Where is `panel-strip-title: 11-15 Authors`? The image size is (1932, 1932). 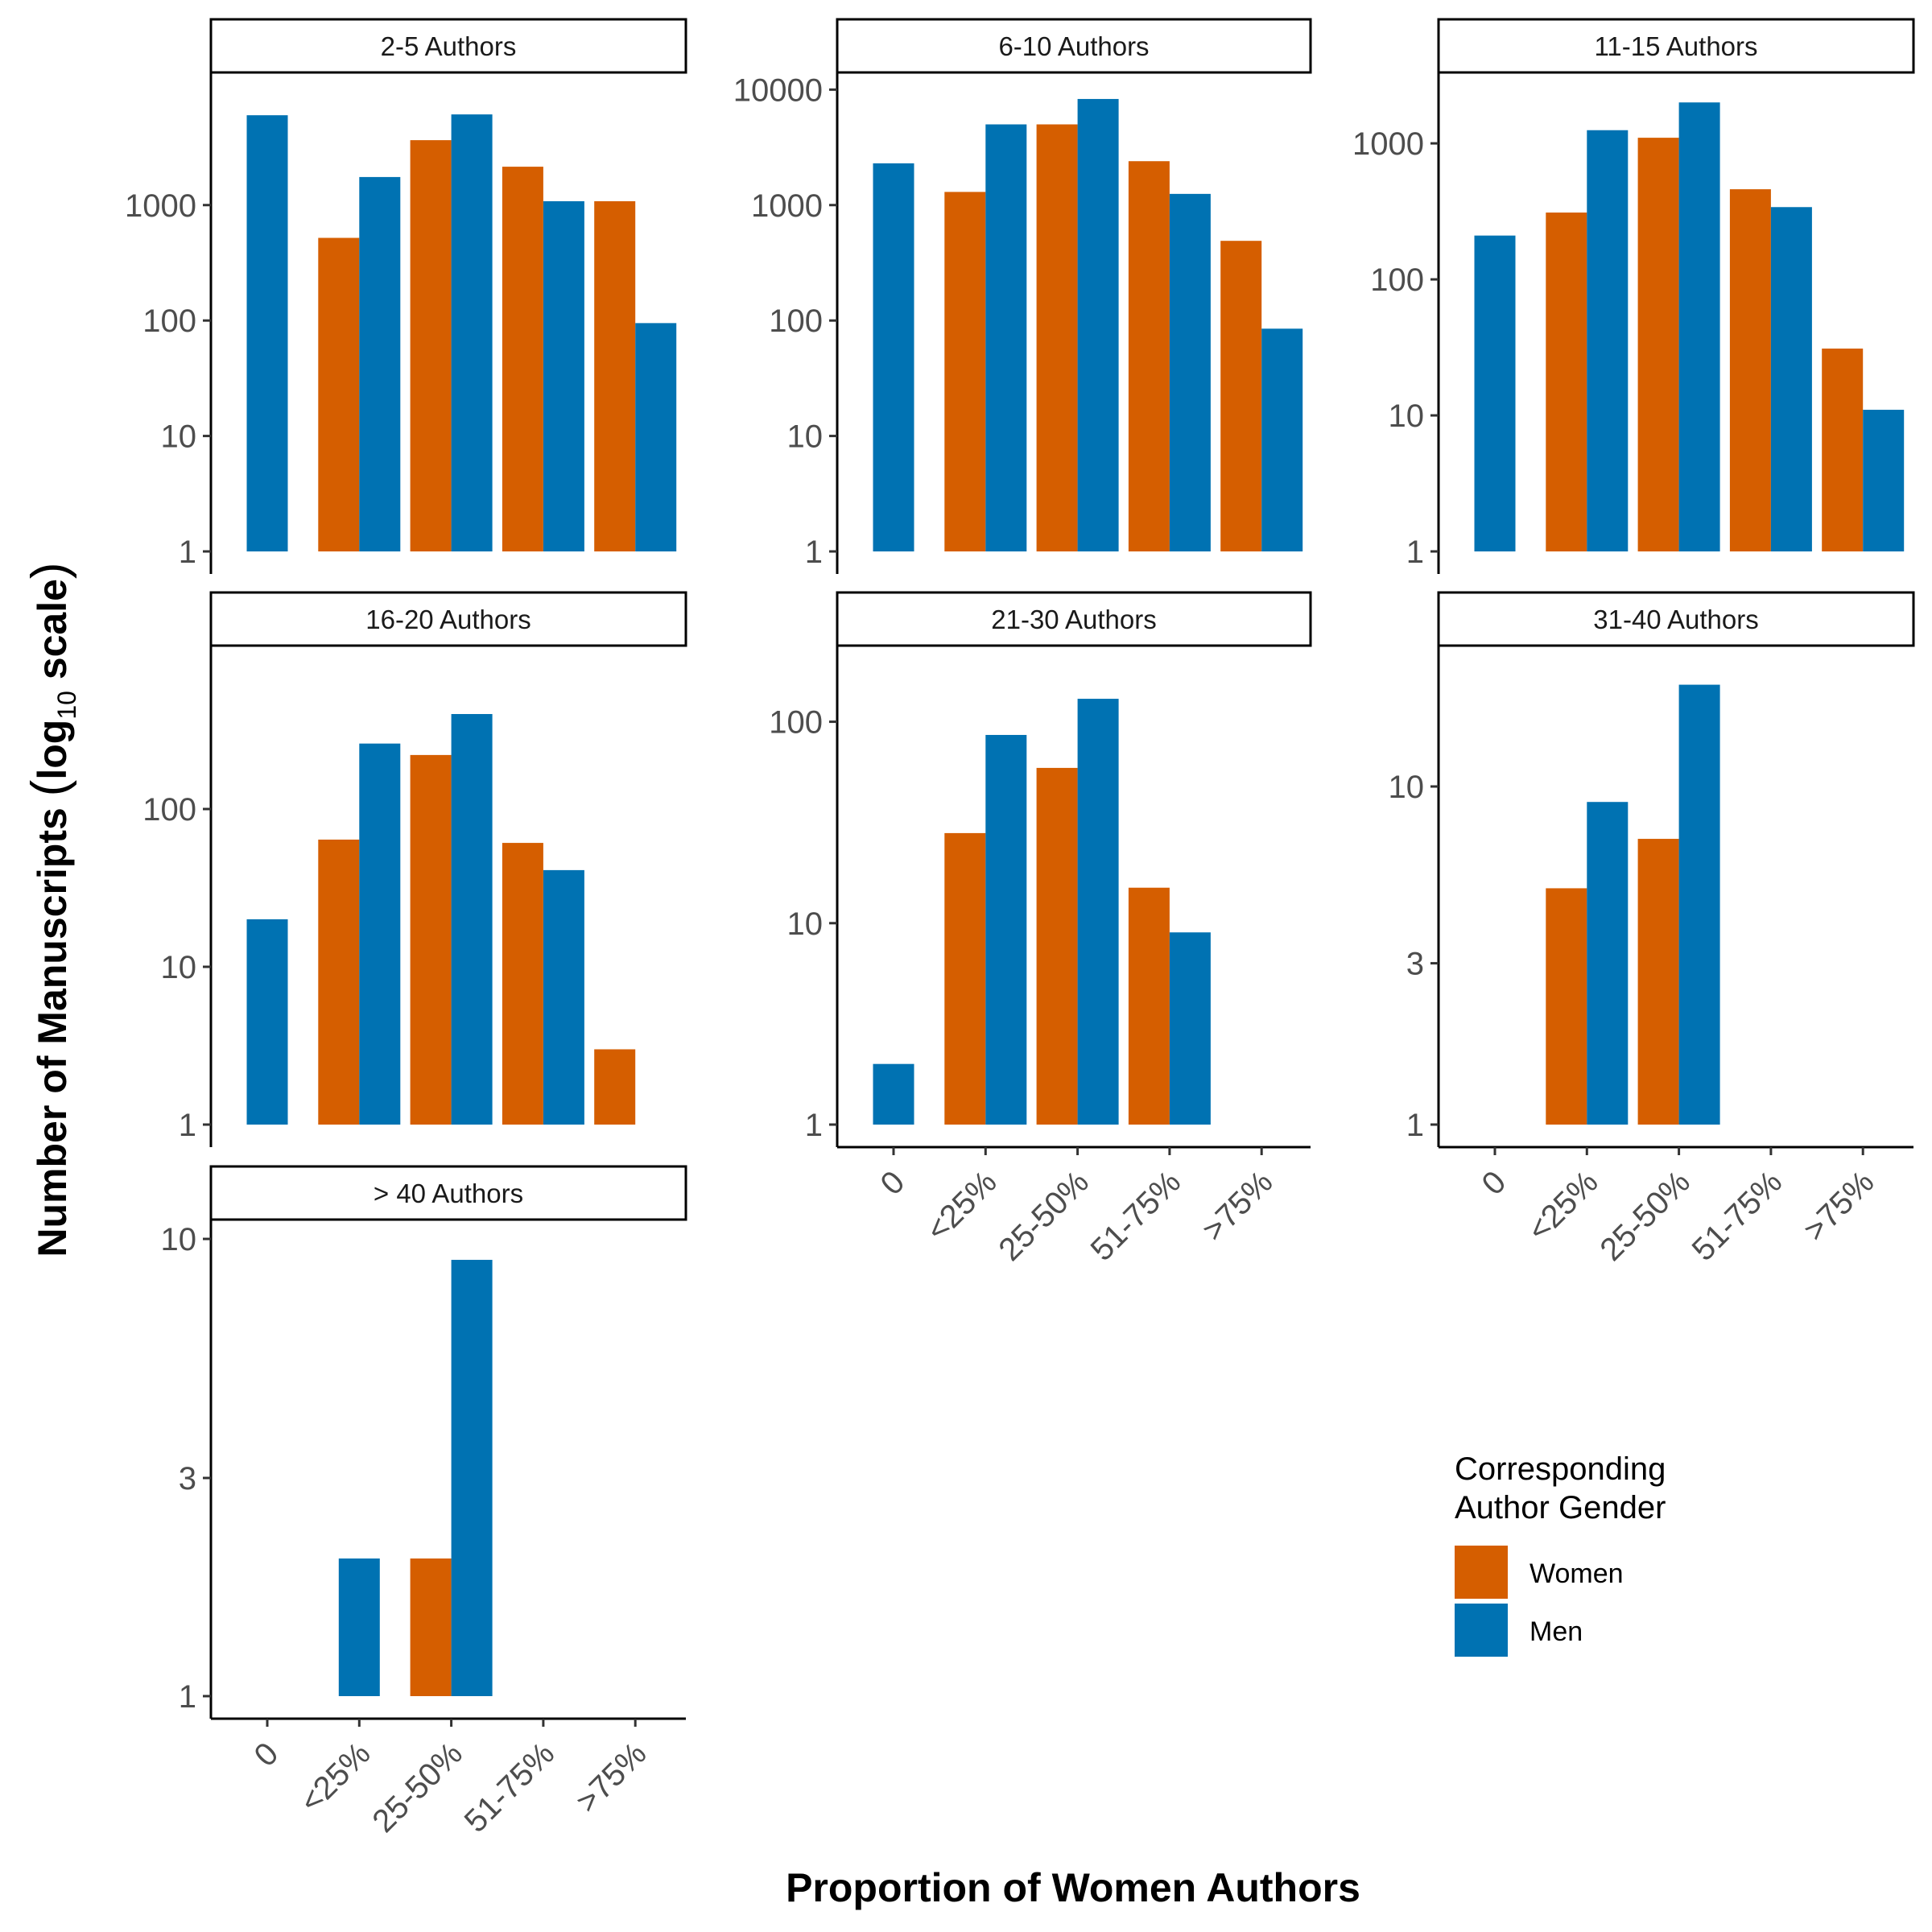 panel-strip-title: 11-15 Authors is located at coordinates (1675, 46).